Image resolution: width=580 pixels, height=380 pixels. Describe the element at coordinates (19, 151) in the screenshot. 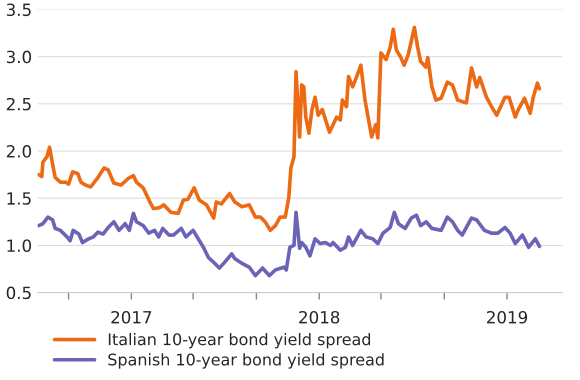

I see `y-tick-label: 2.0` at that location.